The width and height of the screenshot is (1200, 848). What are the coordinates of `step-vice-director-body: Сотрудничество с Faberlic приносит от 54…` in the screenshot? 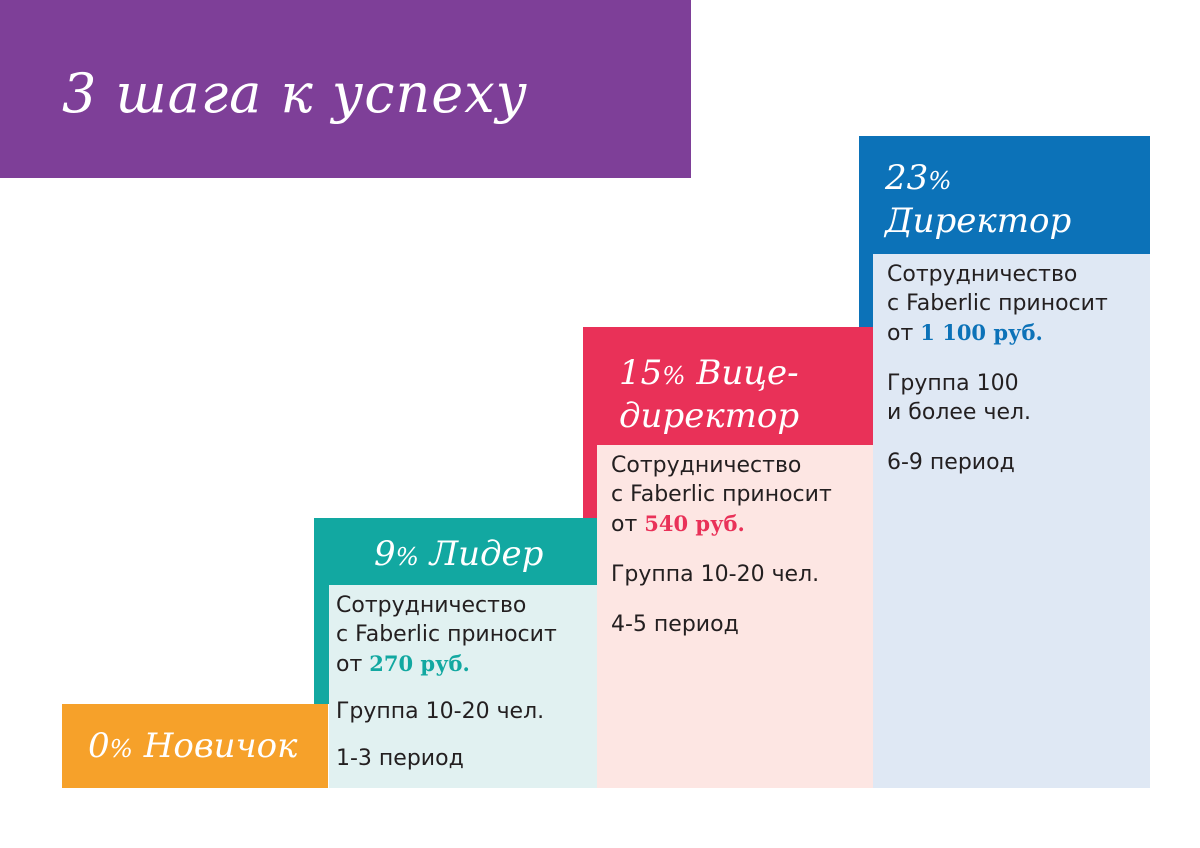 It's located at (735, 616).